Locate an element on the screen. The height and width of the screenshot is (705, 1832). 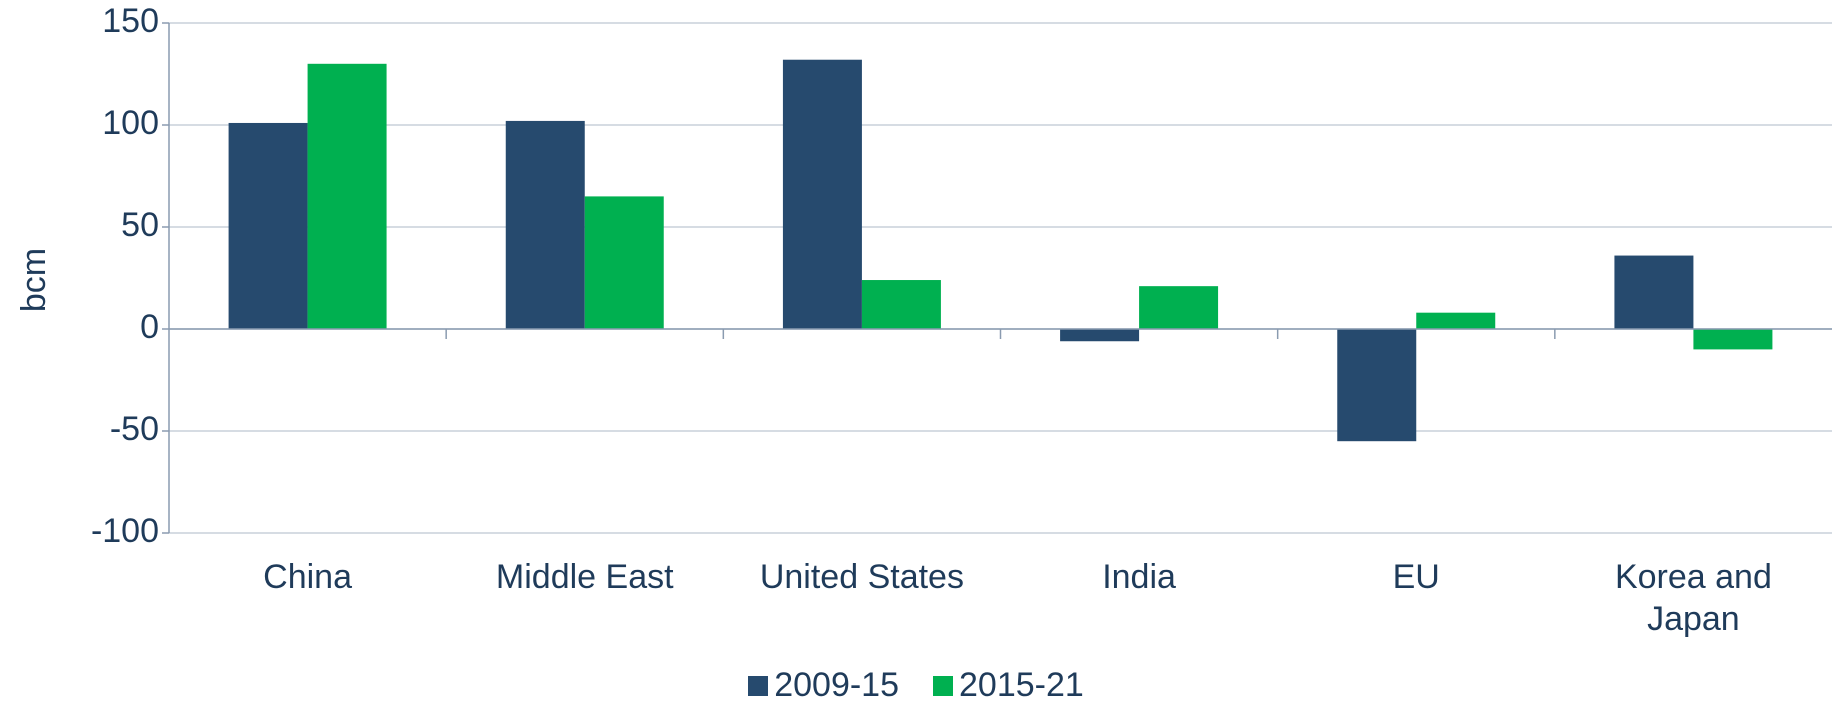
x-tick-label: China is located at coordinates (307, 577).